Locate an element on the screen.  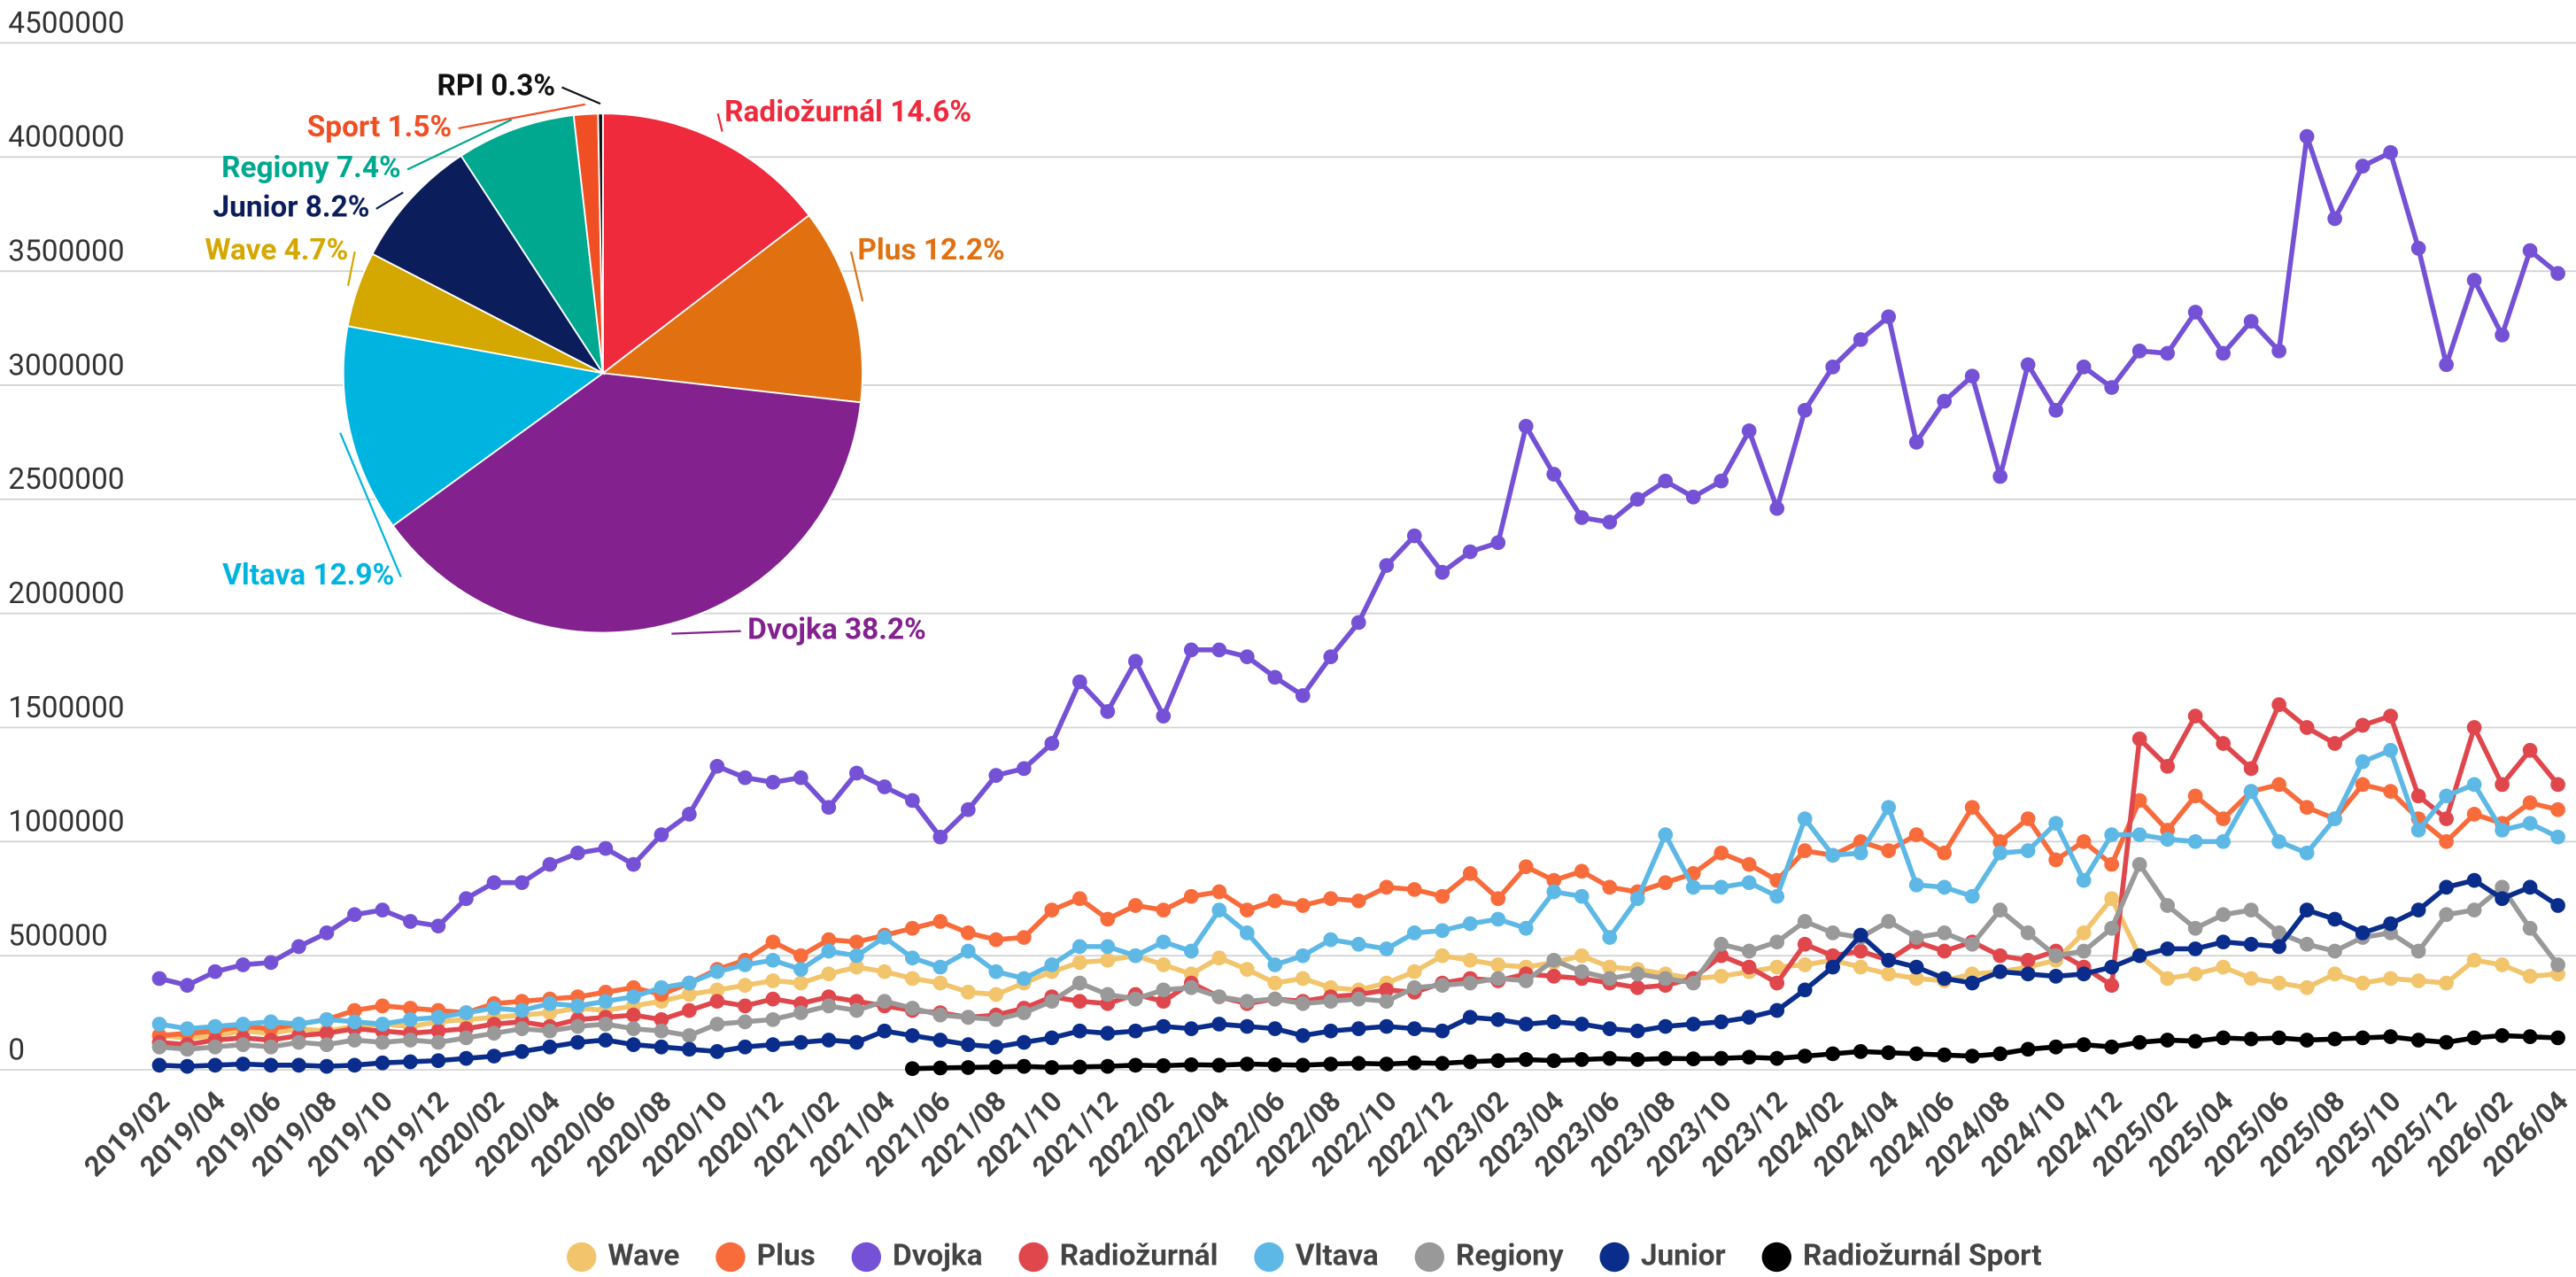
y-tick-label: 3000000 is located at coordinates (66, 366).